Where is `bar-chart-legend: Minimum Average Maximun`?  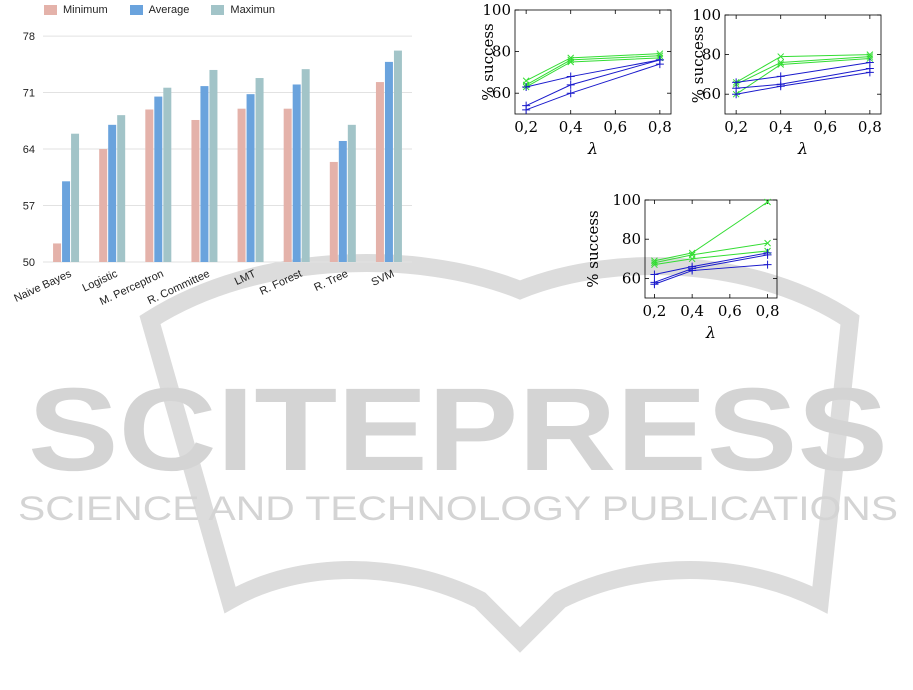 bar-chart-legend: Minimum Average Maximun is located at coordinates (159, 10).